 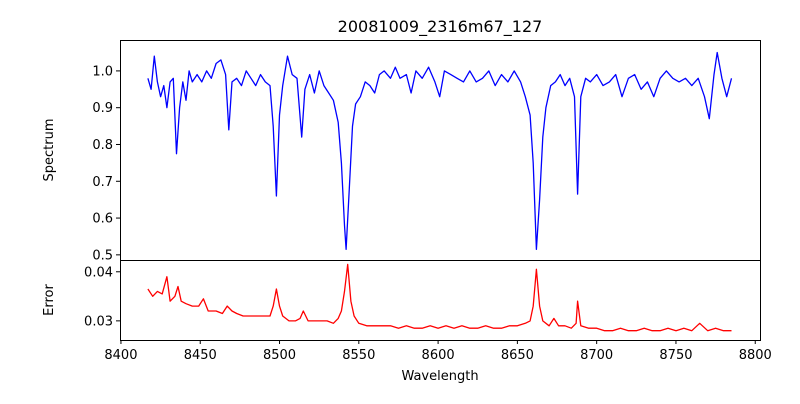 I want to click on x-tick-label: 8600, so click(x=438, y=355).